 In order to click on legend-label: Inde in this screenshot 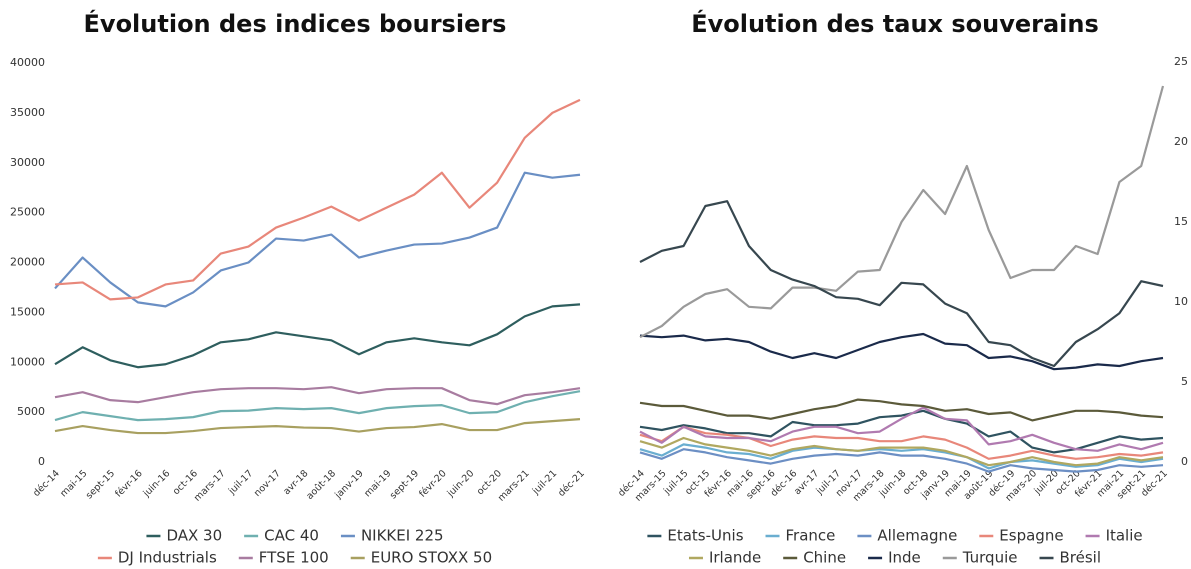, I will do `click(904, 558)`.